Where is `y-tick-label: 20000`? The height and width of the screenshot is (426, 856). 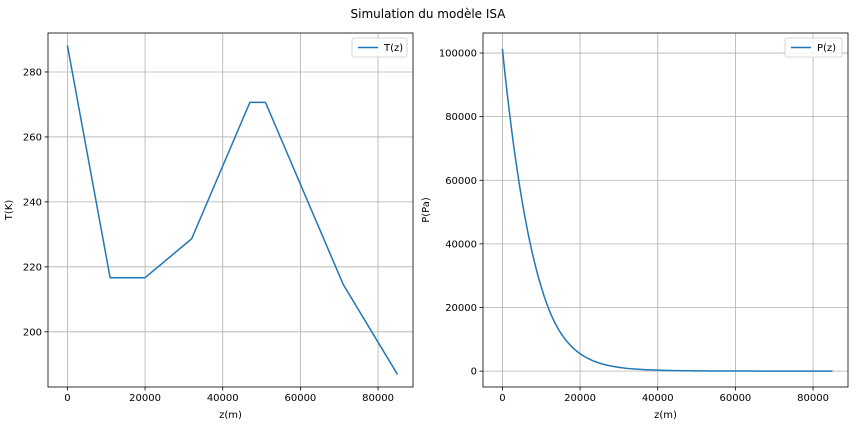
y-tick-label: 20000 is located at coordinates (461, 308).